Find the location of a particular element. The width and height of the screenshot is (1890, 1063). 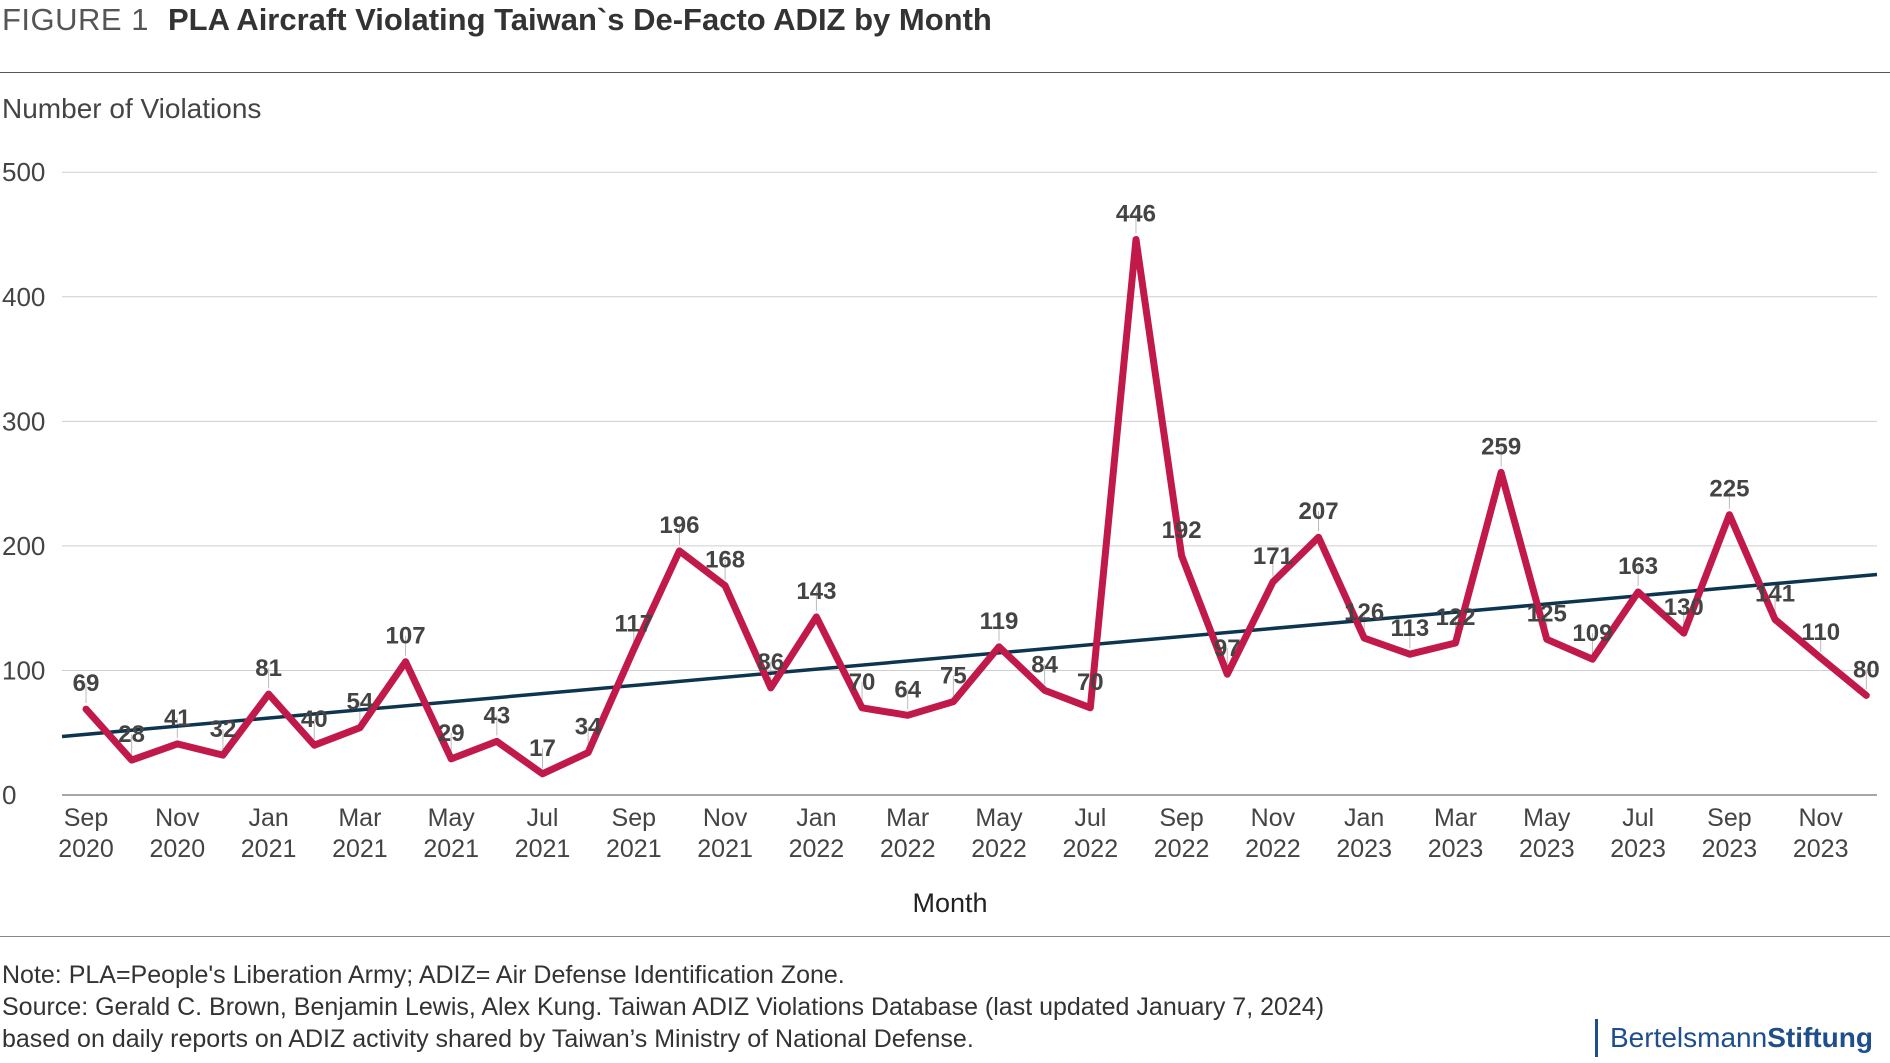

data-label: 43 is located at coordinates (496, 715).